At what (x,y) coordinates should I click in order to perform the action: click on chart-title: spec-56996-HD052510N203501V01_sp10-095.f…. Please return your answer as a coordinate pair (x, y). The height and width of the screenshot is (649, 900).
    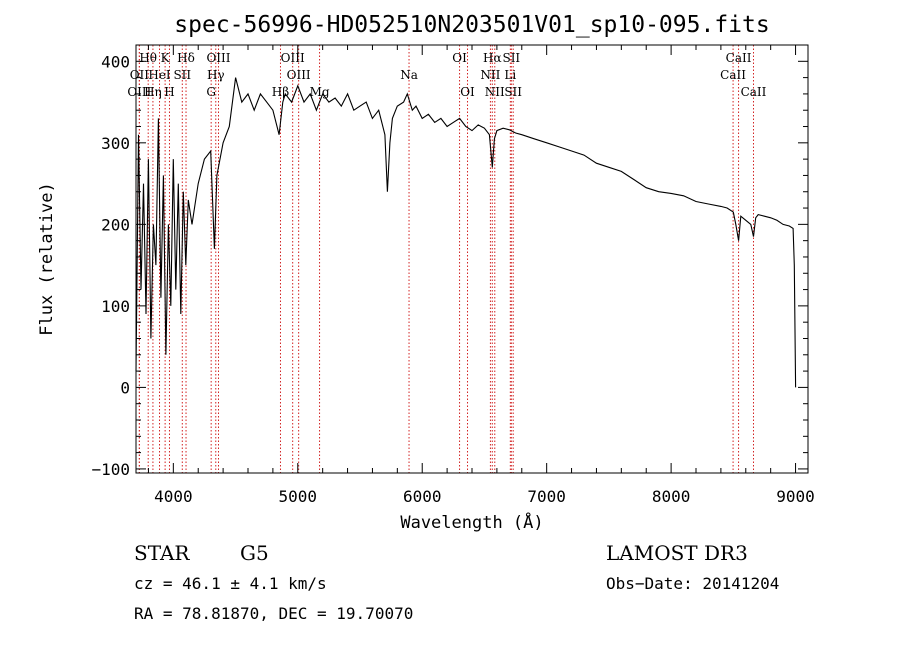
    Looking at the image, I should click on (471, 25).